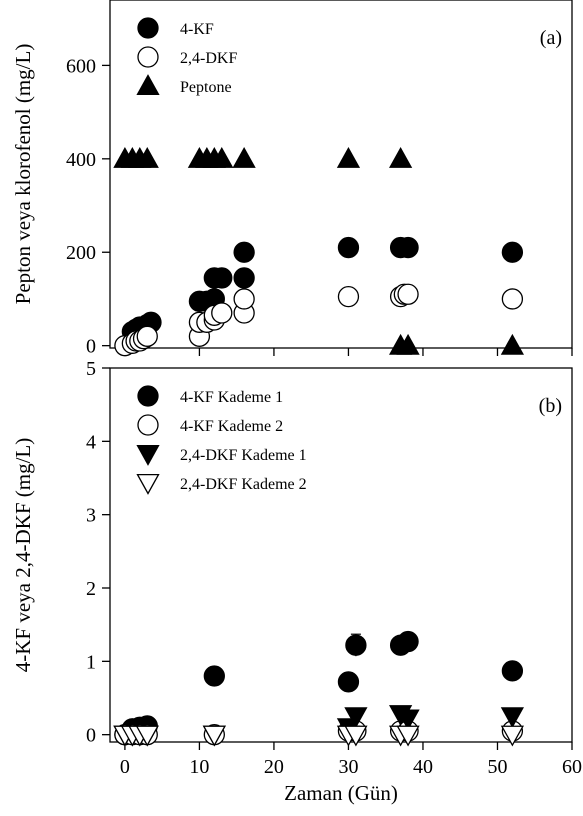  What do you see at coordinates (91, 442) in the screenshot?
I see `y-tick-label: 4` at bounding box center [91, 442].